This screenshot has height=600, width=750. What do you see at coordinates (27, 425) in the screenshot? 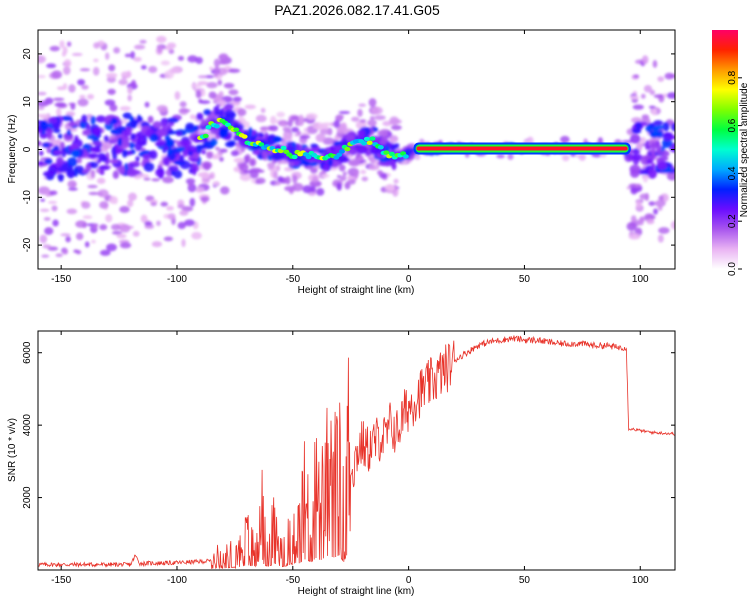
I see `snr-ytick-label: 4000` at bounding box center [27, 425].